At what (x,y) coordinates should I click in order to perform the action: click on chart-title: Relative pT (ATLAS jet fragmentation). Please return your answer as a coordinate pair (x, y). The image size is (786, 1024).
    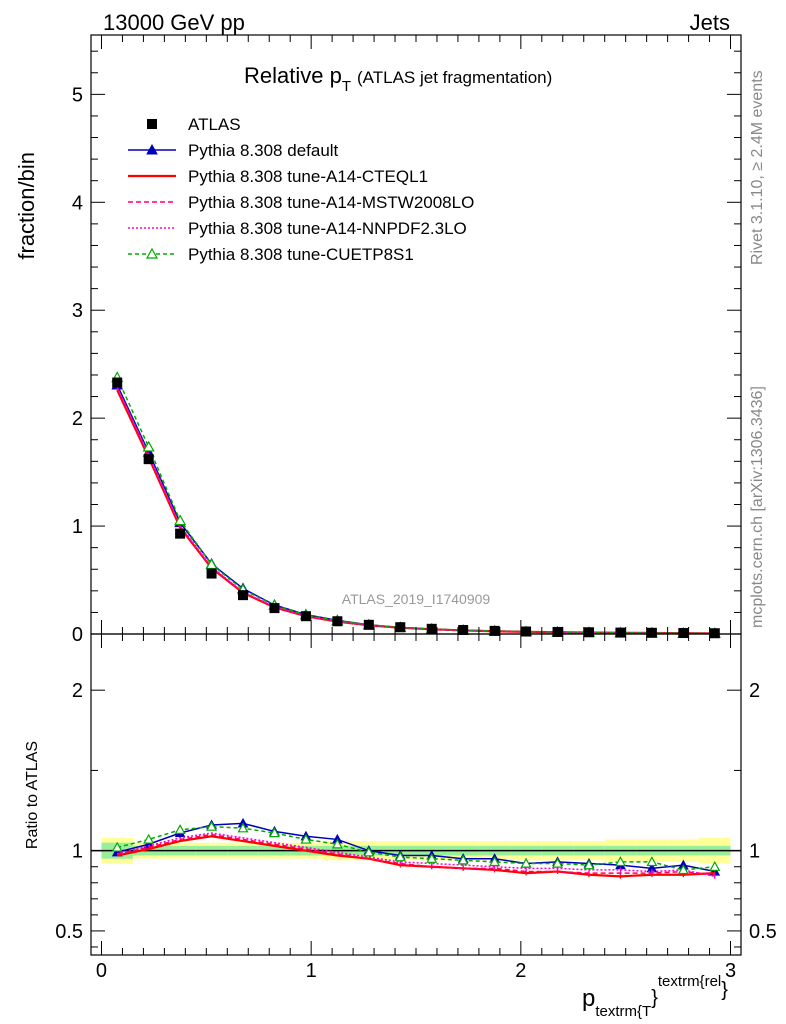
    Looking at the image, I should click on (398, 79).